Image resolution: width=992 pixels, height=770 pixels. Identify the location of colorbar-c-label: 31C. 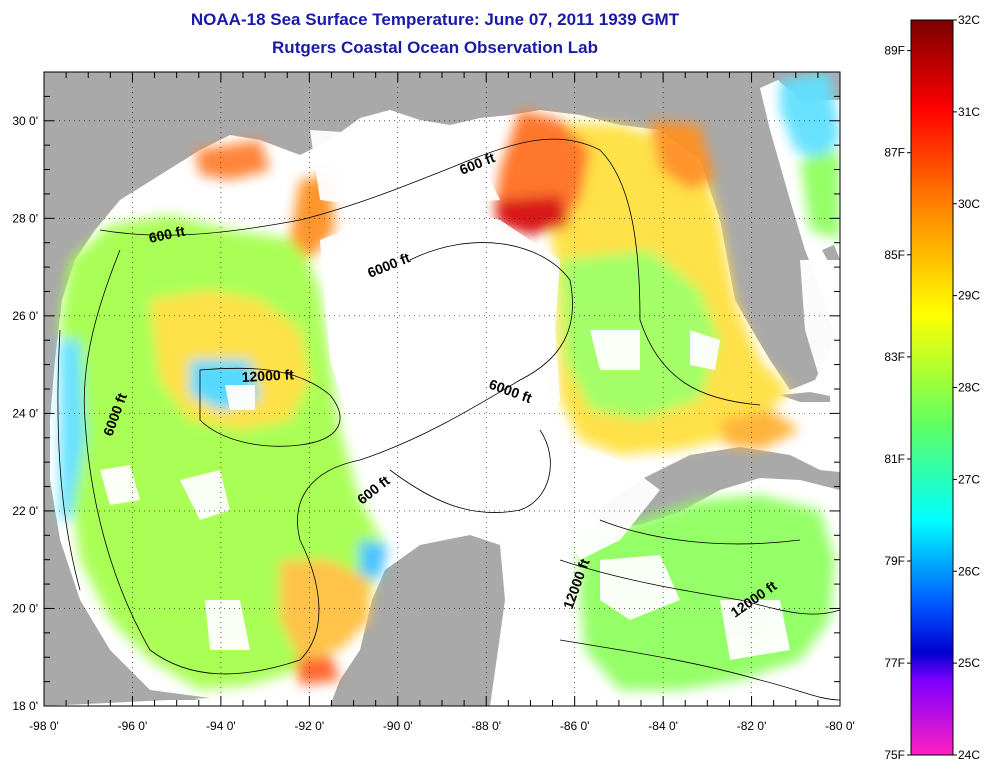
(969, 112).